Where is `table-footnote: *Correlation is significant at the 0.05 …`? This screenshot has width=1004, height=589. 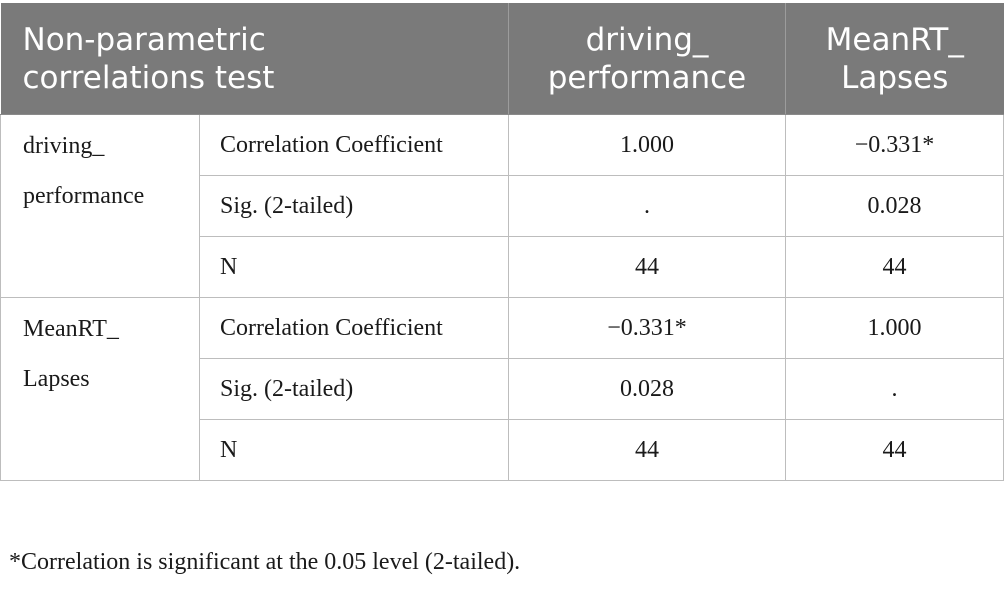
table-footnote: *Correlation is significant at the 0.05 … is located at coordinates (265, 562).